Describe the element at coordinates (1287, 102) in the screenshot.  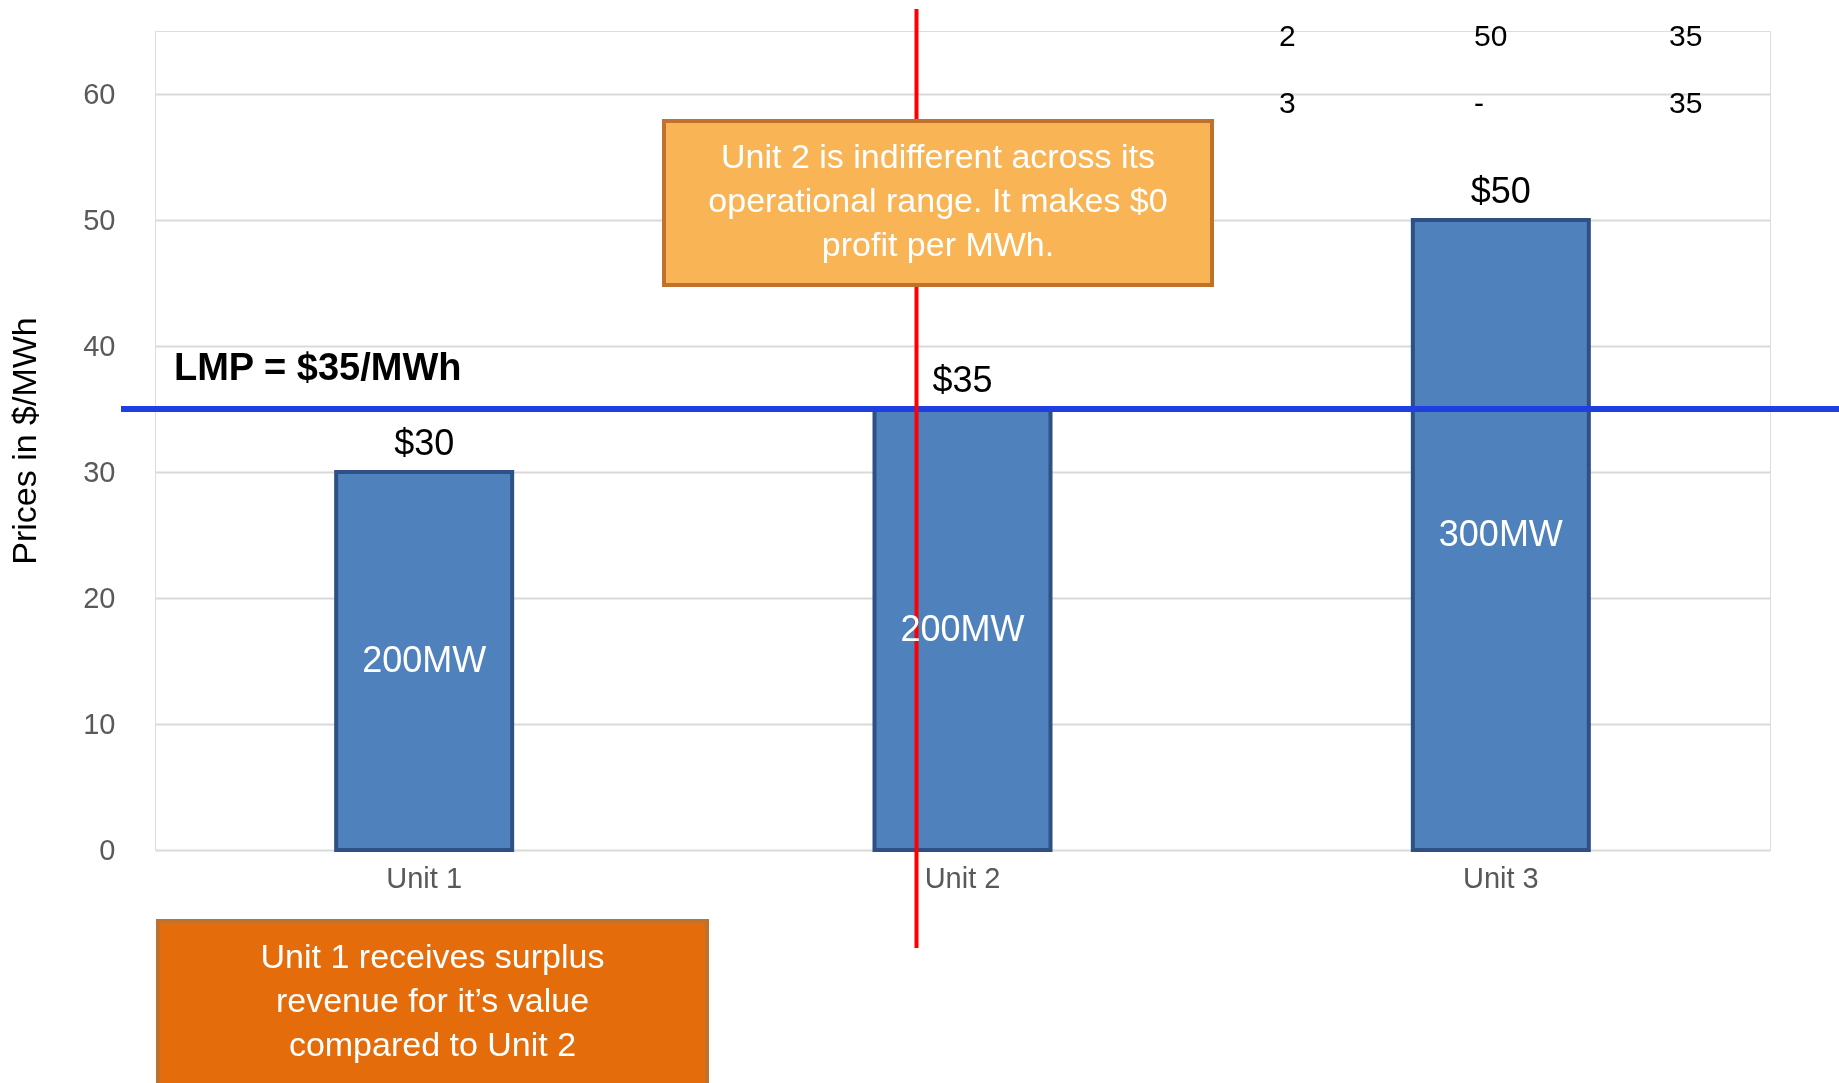
I see `annotation: 3` at that location.